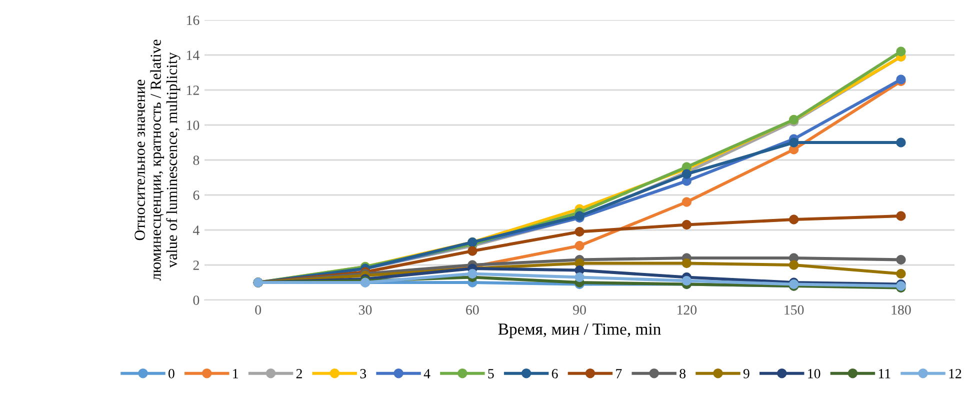  What do you see at coordinates (363, 373) in the screenshot?
I see `legend-label: 3` at bounding box center [363, 373].